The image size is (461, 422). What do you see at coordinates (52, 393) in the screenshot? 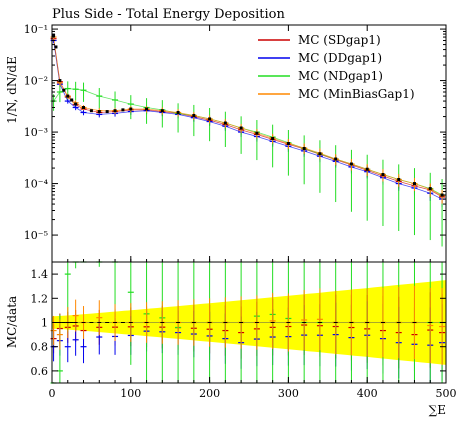
I see `x-tick-label: 0` at bounding box center [52, 393].